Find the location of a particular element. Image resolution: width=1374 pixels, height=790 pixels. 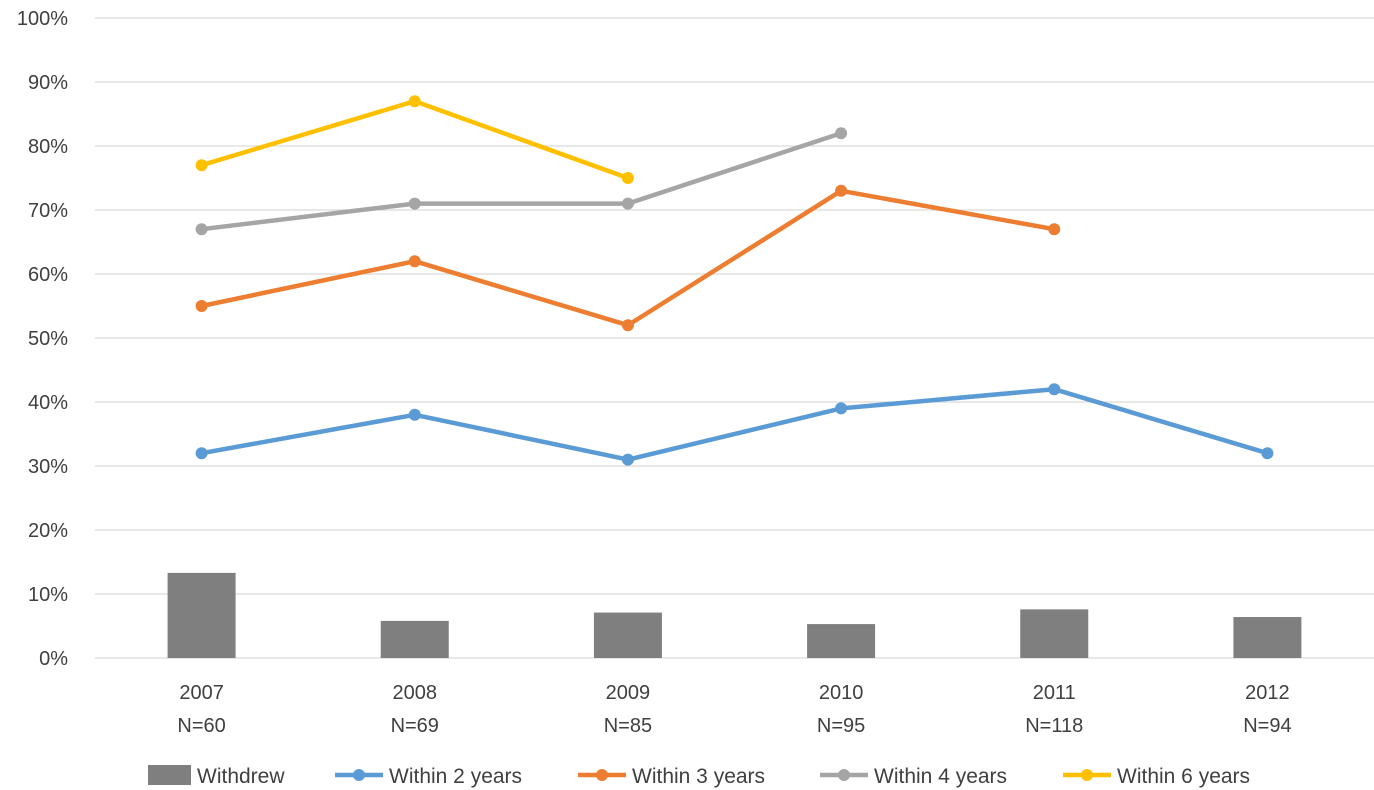

legend-label: Within 6 years is located at coordinates (1183, 776).